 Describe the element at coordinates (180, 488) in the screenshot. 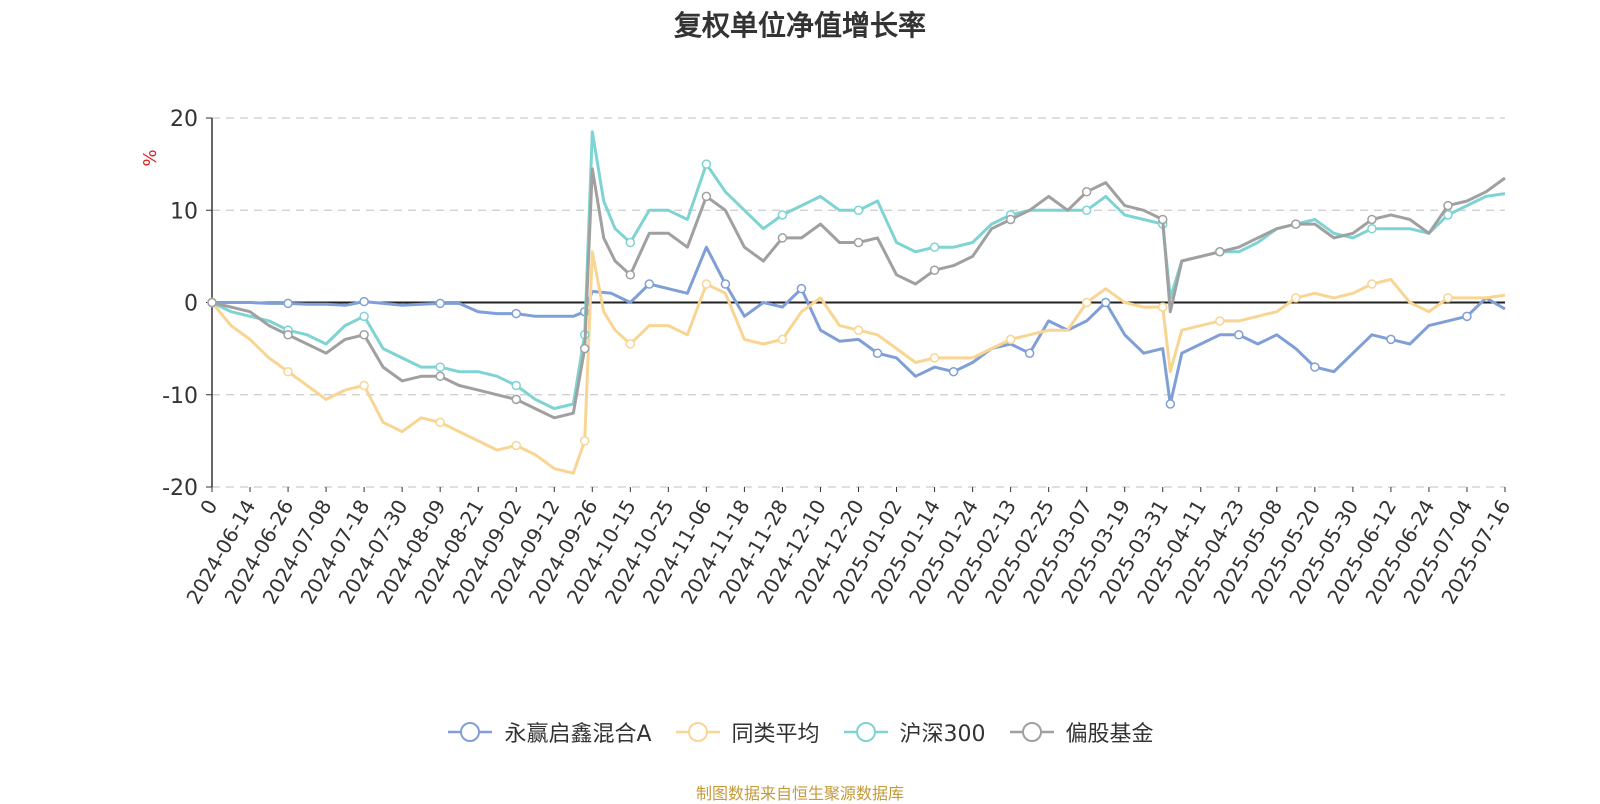

I see `y-tick-label: -20` at that location.